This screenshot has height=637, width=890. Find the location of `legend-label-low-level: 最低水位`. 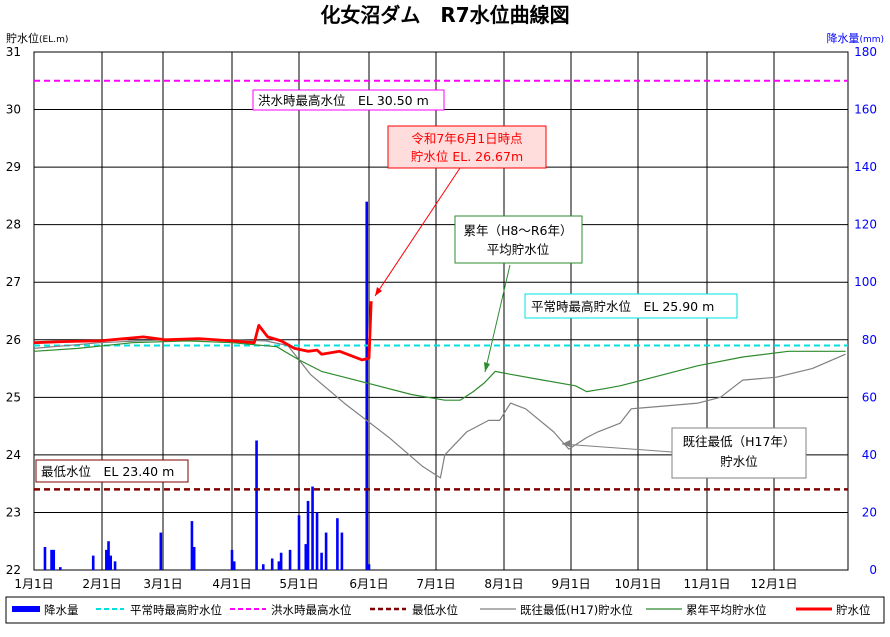

legend-label-low-level: 最低水位 is located at coordinates (435, 610).